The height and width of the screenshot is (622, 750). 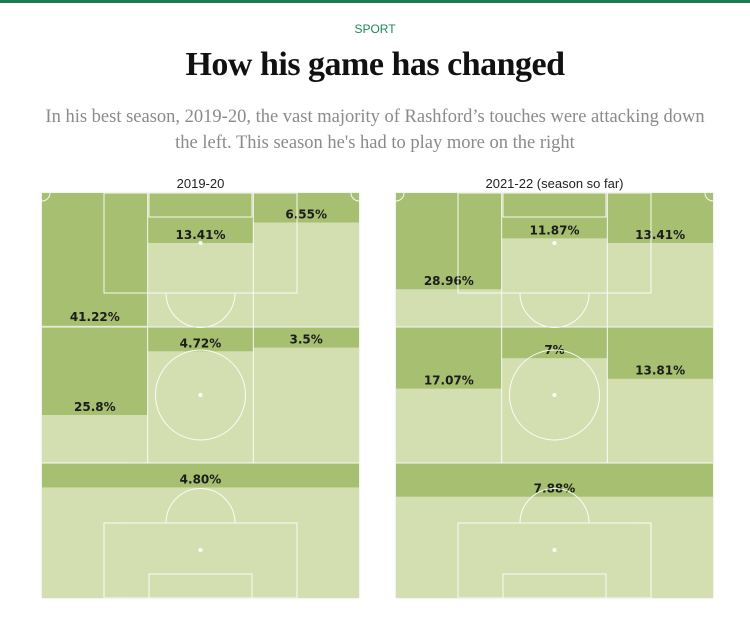 What do you see at coordinates (375, 1) in the screenshot?
I see `top-rule` at bounding box center [375, 1].